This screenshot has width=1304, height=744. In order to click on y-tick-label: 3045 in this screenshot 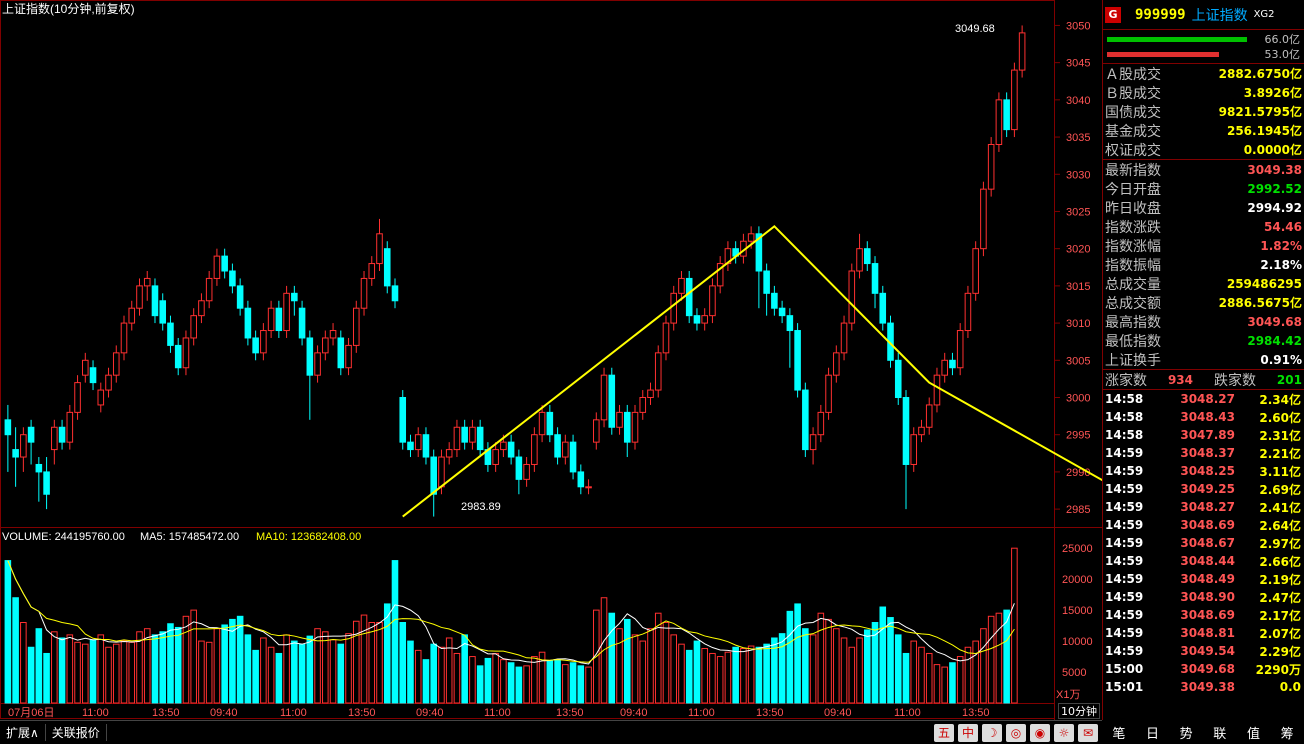, I will do `click(1078, 64)`.